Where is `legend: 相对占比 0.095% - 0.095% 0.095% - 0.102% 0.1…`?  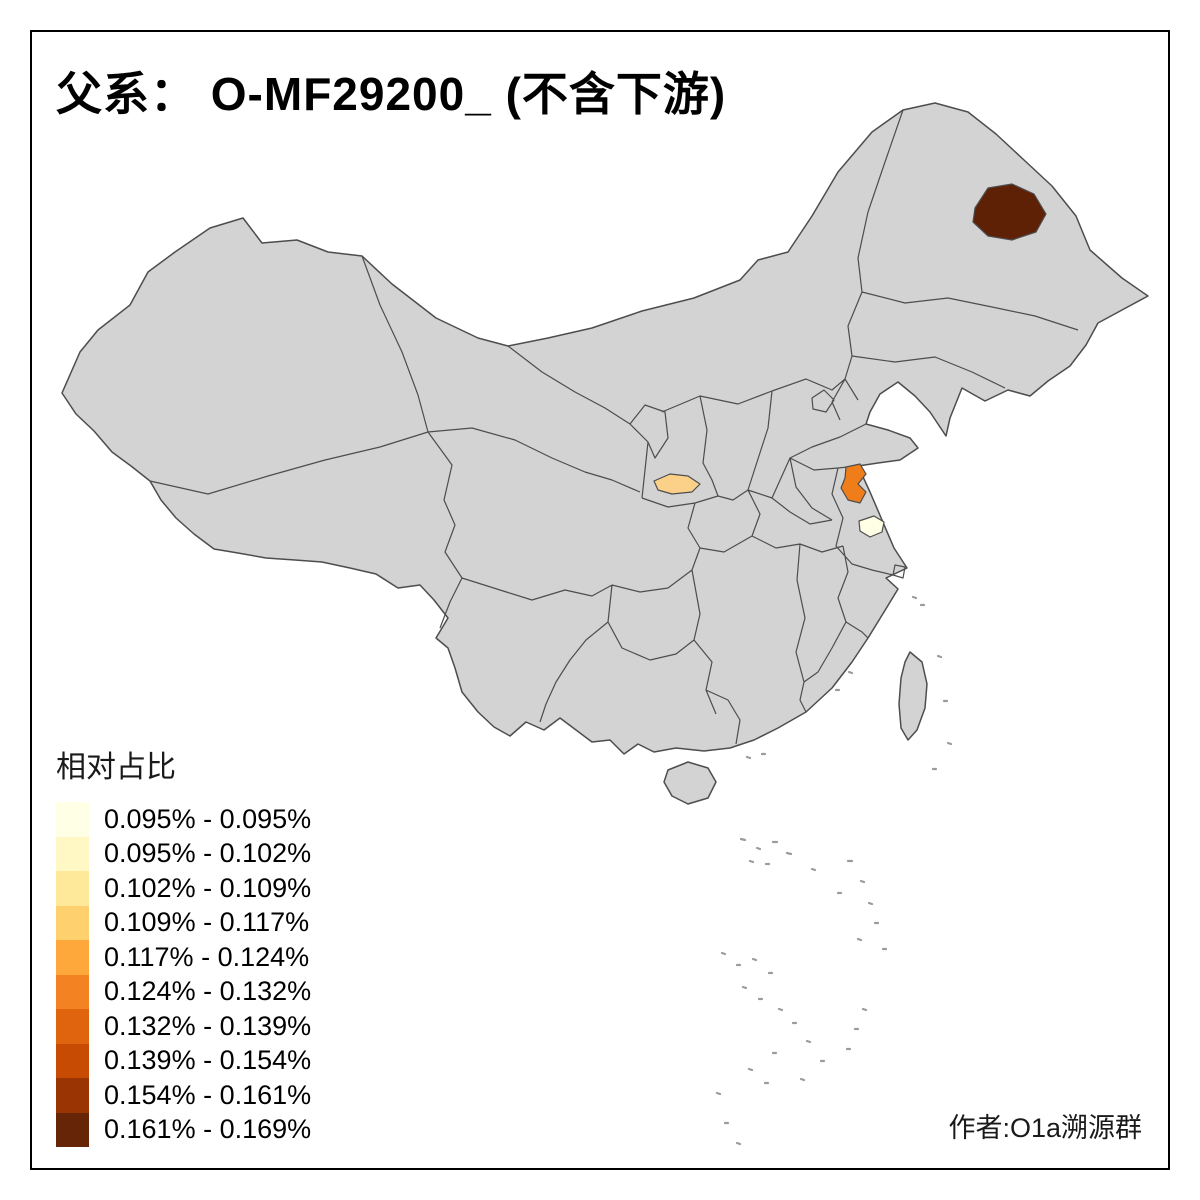
legend: 相对占比 0.095% - 0.095% 0.095% - 0.102% 0.1… is located at coordinates (183, 944).